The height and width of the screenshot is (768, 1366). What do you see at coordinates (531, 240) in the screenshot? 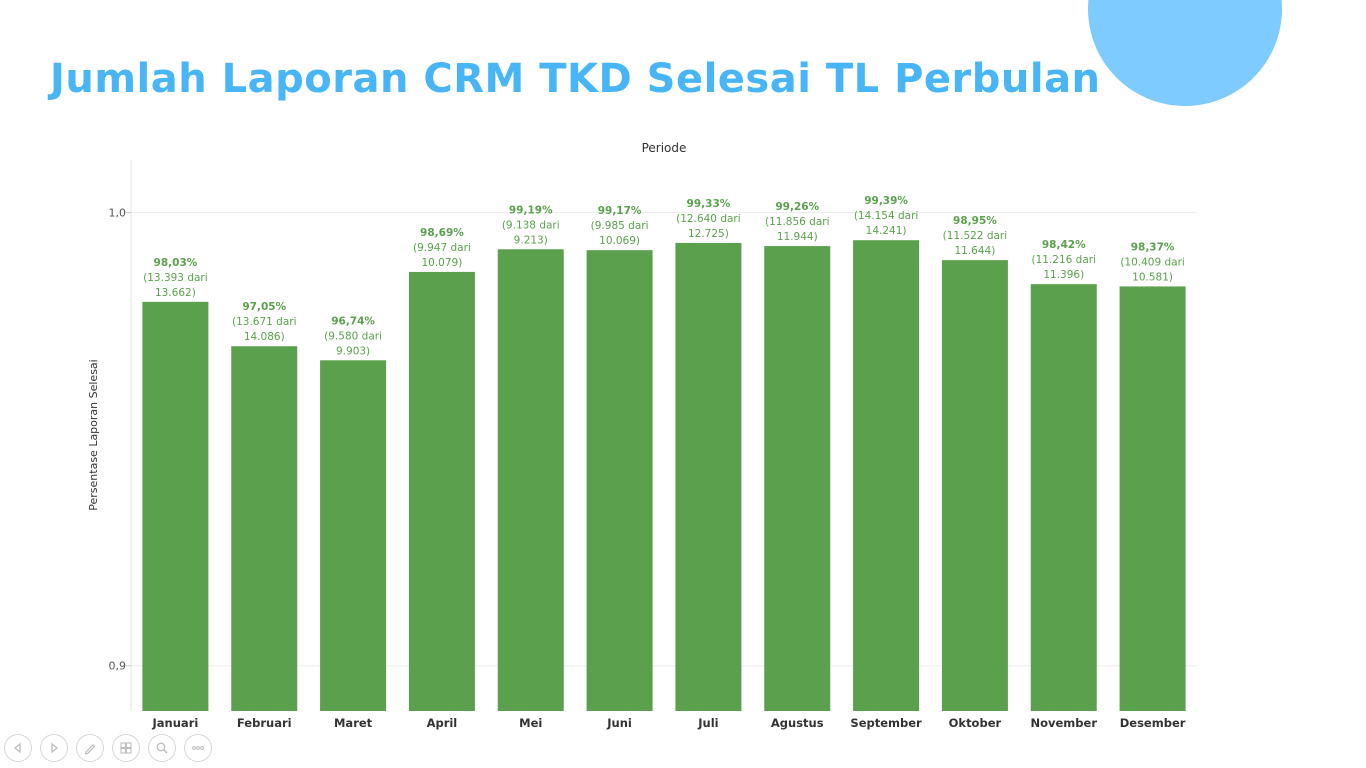
I see `bar-detail-label: 9.213)` at bounding box center [531, 240].